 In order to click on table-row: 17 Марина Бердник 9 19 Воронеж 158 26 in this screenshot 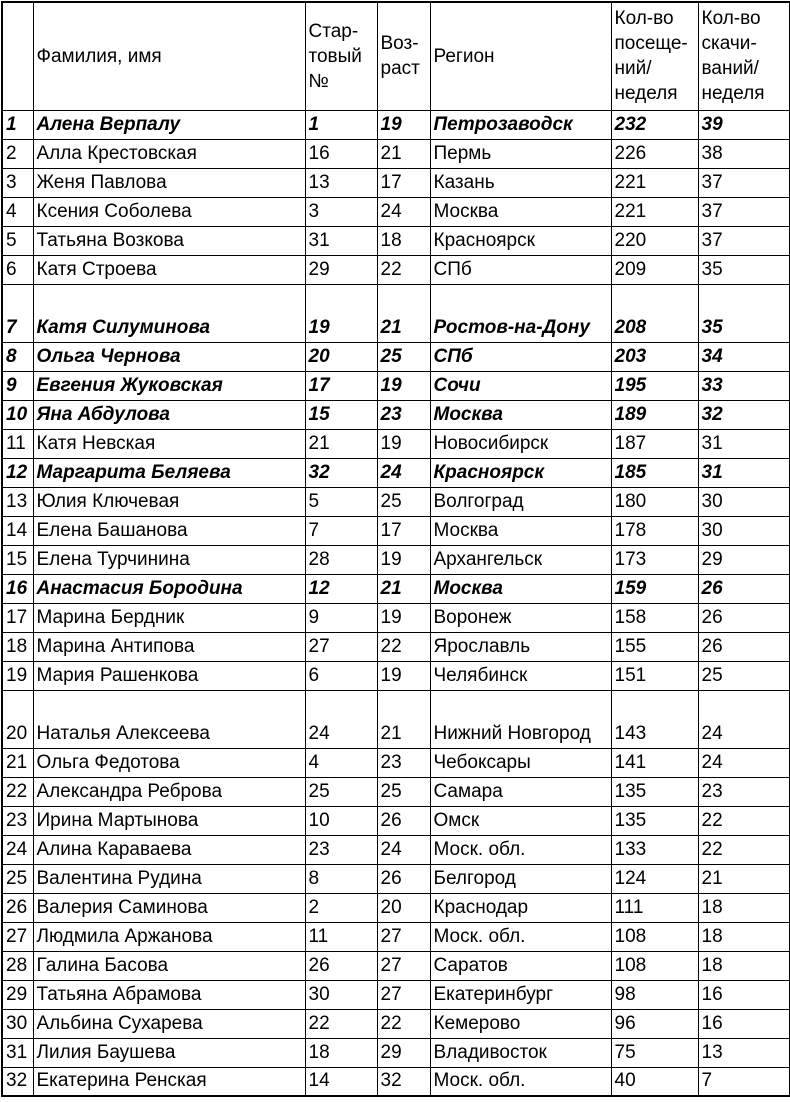, I will do `click(395, 617)`.